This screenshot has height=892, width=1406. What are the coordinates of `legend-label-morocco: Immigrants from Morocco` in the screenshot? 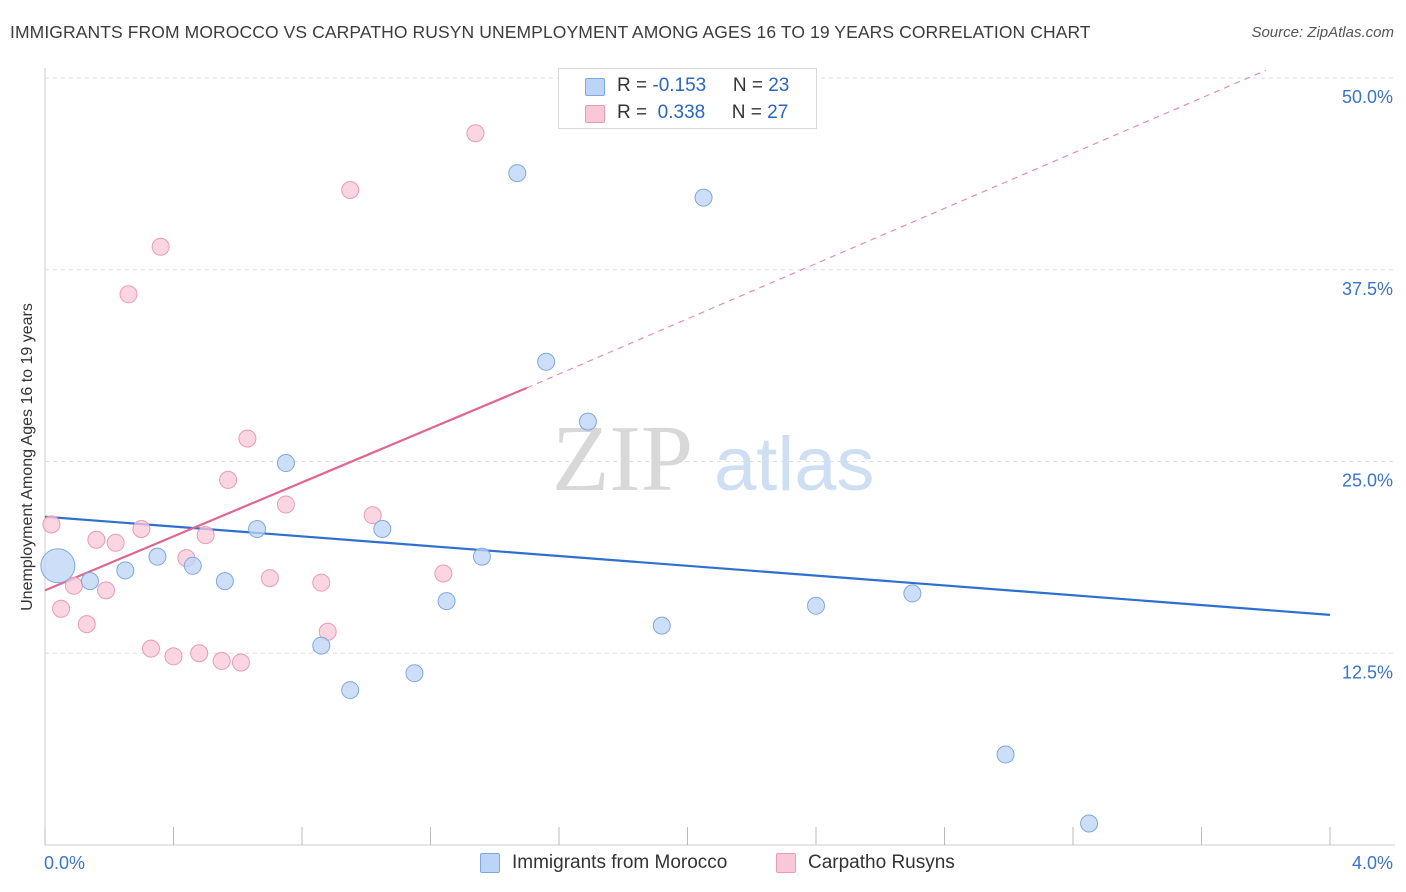 It's located at (620, 862).